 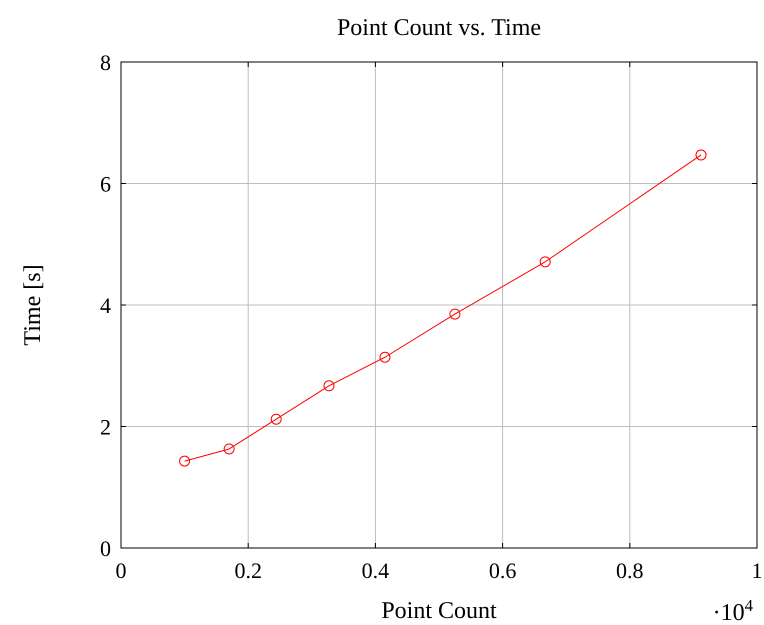 I want to click on x-tick-label: 0.6, so click(x=502, y=570).